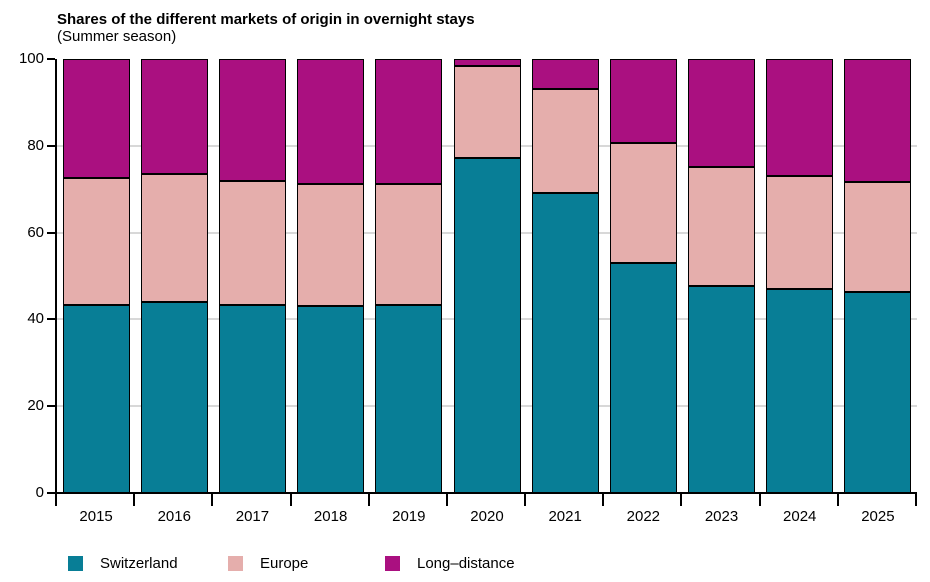  I want to click on x-axis-label-2019: 2019, so click(409, 516).